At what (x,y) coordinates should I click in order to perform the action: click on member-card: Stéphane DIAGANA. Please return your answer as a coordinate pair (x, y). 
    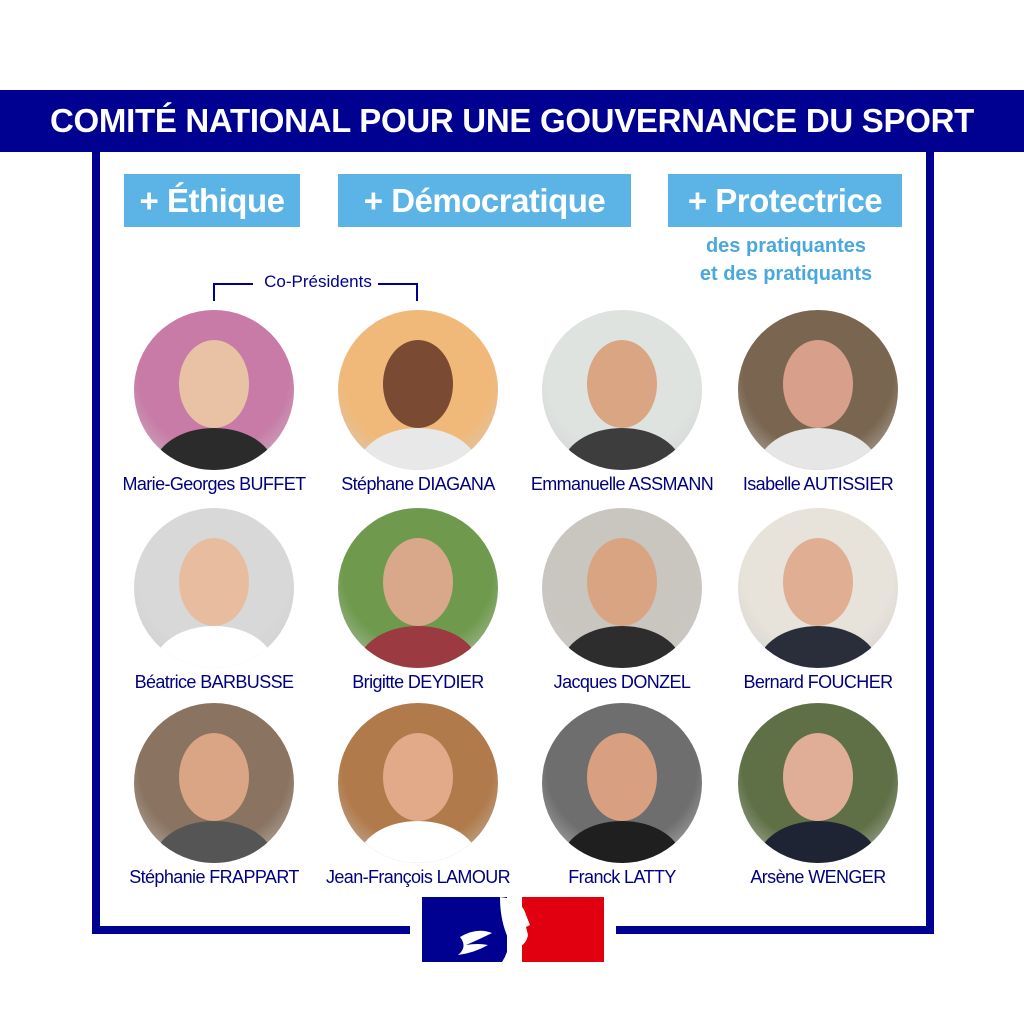
    Looking at the image, I should click on (418, 402).